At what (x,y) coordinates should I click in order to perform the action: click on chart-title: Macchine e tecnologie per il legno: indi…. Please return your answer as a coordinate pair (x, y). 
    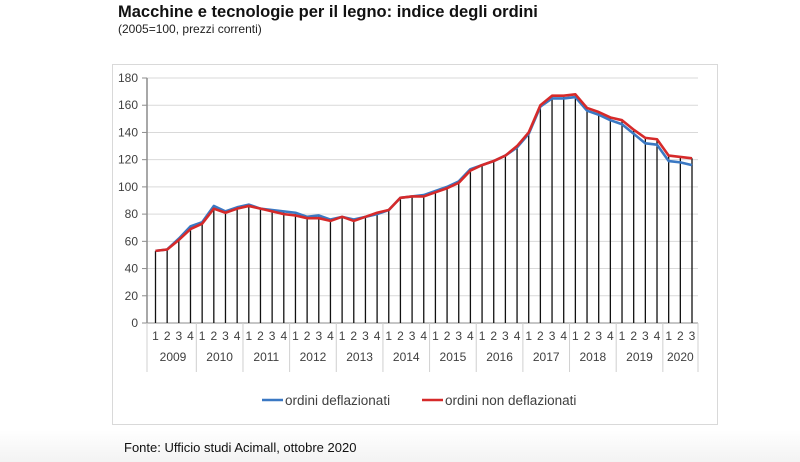
    Looking at the image, I should click on (328, 12).